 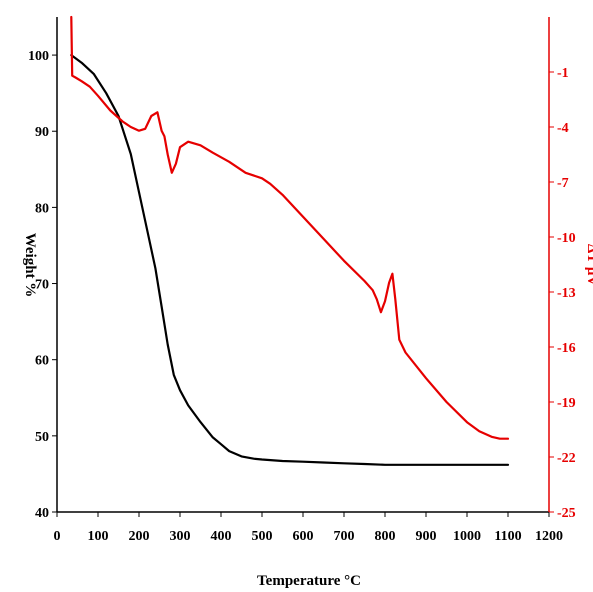 I want to click on x-tick-label: 400, so click(x=221, y=536).